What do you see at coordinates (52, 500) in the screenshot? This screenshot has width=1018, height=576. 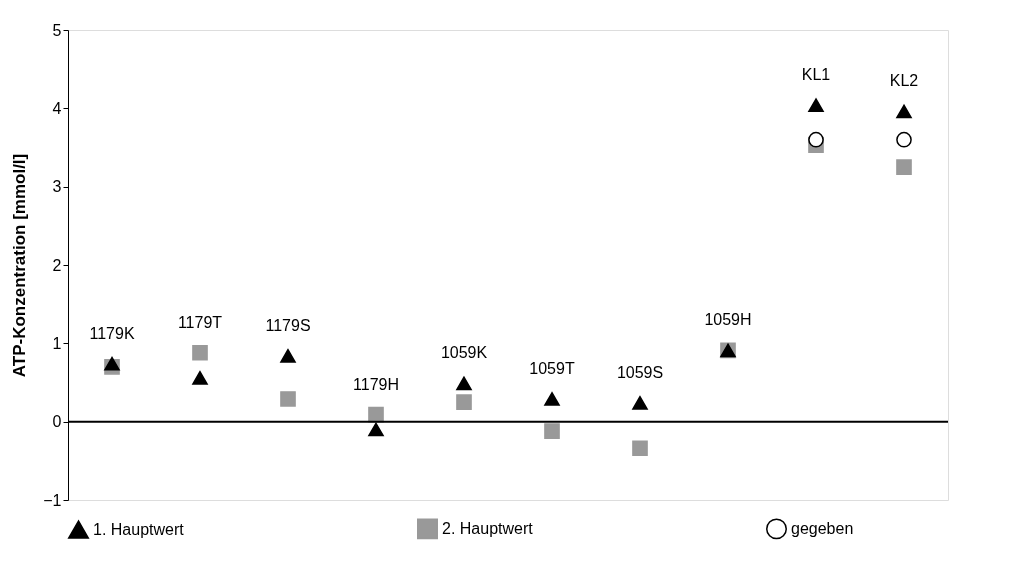 I see `y-tick-label: −1` at bounding box center [52, 500].